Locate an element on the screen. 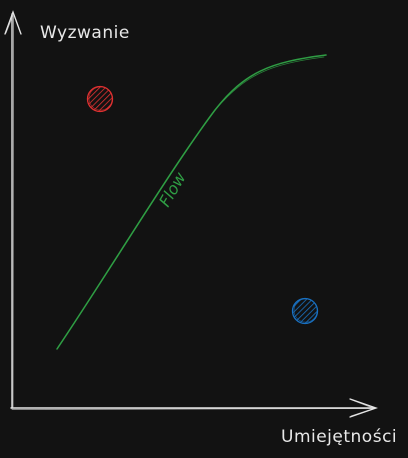  y-axis-label: Wyzwanie is located at coordinates (85, 33).